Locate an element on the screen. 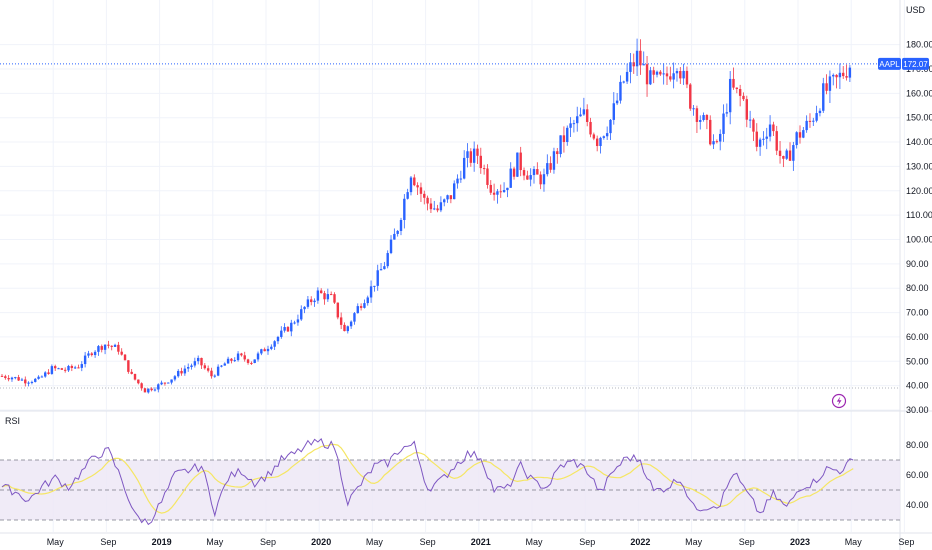 The width and height of the screenshot is (932, 550). price-tick-label: 150.00 is located at coordinates (919, 118).